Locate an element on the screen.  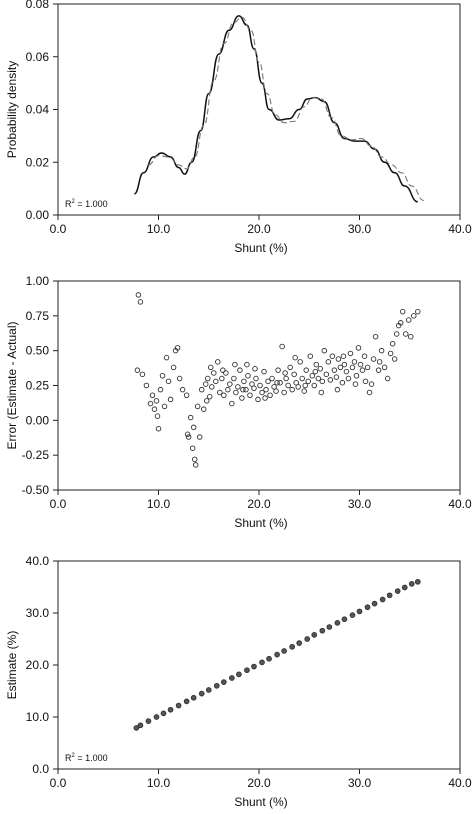
y-tick-label: 30.0 is located at coordinates (38, 613).